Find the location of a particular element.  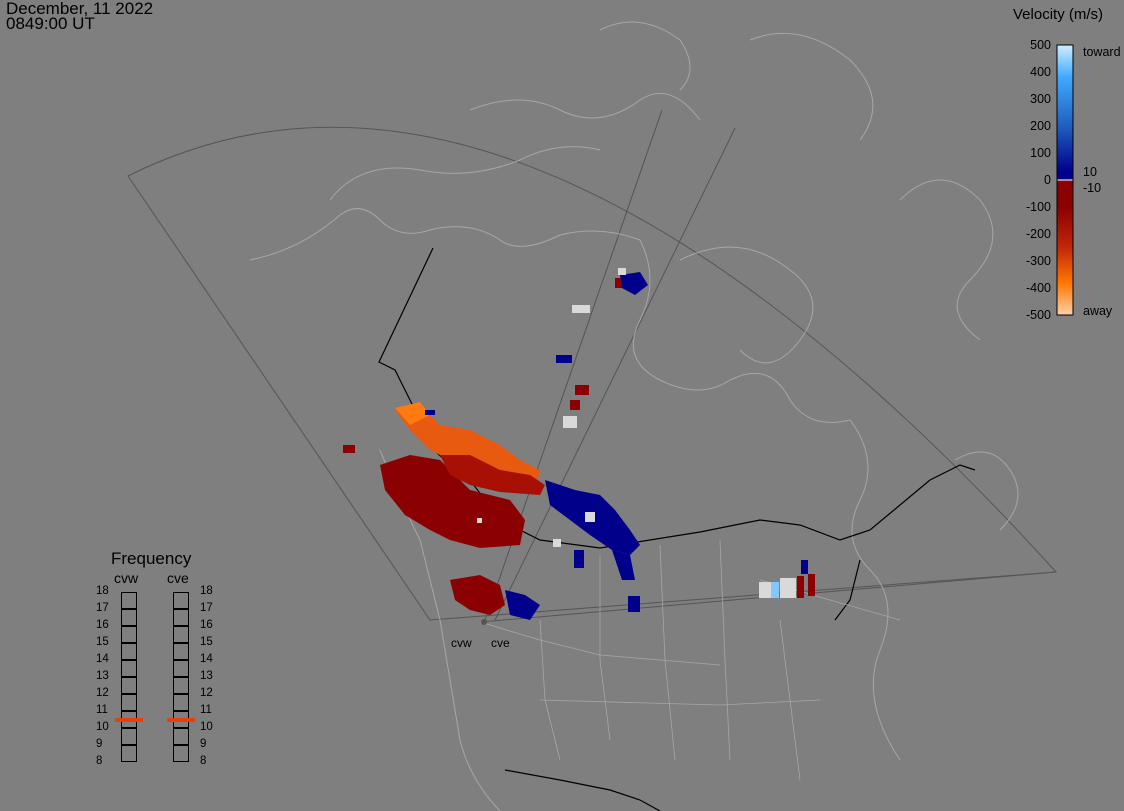

date-label: December, 11 2022 is located at coordinates (80, 9).